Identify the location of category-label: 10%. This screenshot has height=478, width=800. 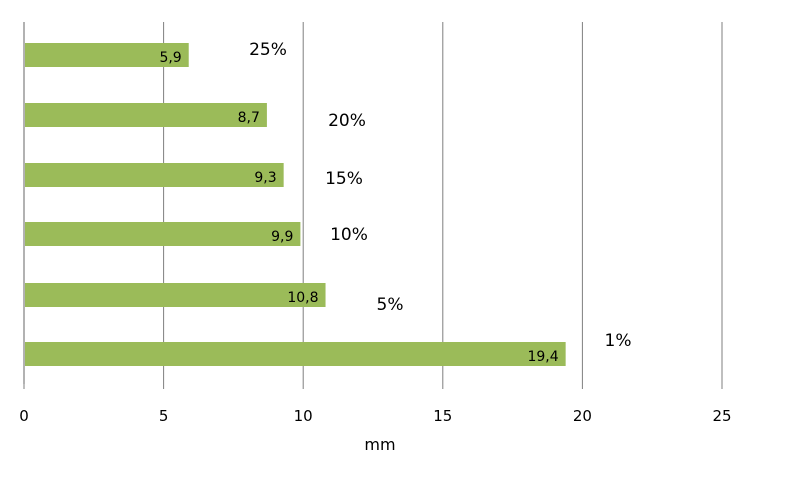
(349, 235).